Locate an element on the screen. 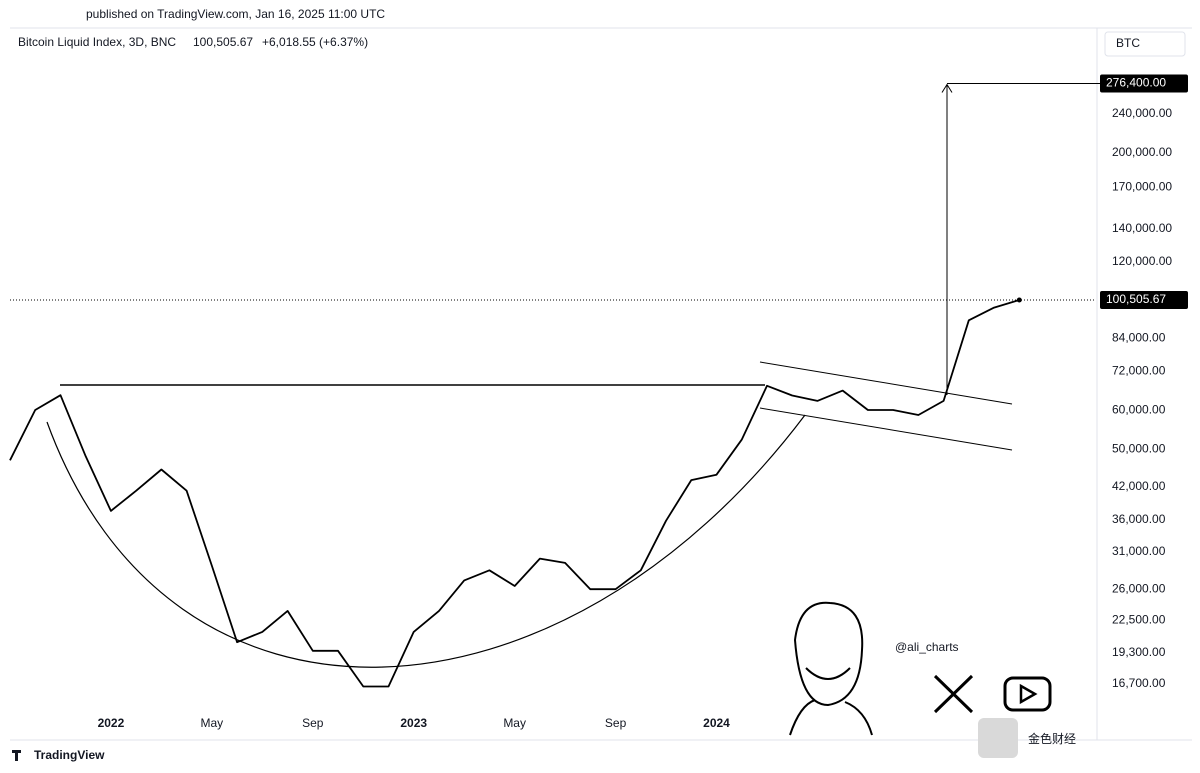 The image size is (1200, 773). x-icon is located at coordinates (953, 694).